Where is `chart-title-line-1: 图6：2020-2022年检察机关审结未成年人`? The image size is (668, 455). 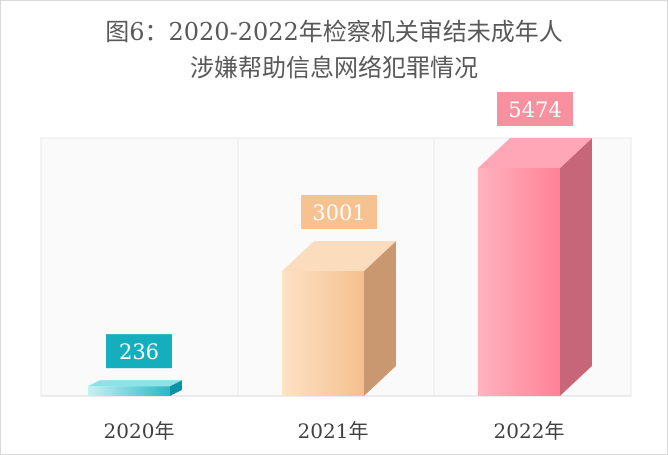
chart-title-line-1: 图6：2020-2022年检察机关审结未成年人 is located at coordinates (334, 32).